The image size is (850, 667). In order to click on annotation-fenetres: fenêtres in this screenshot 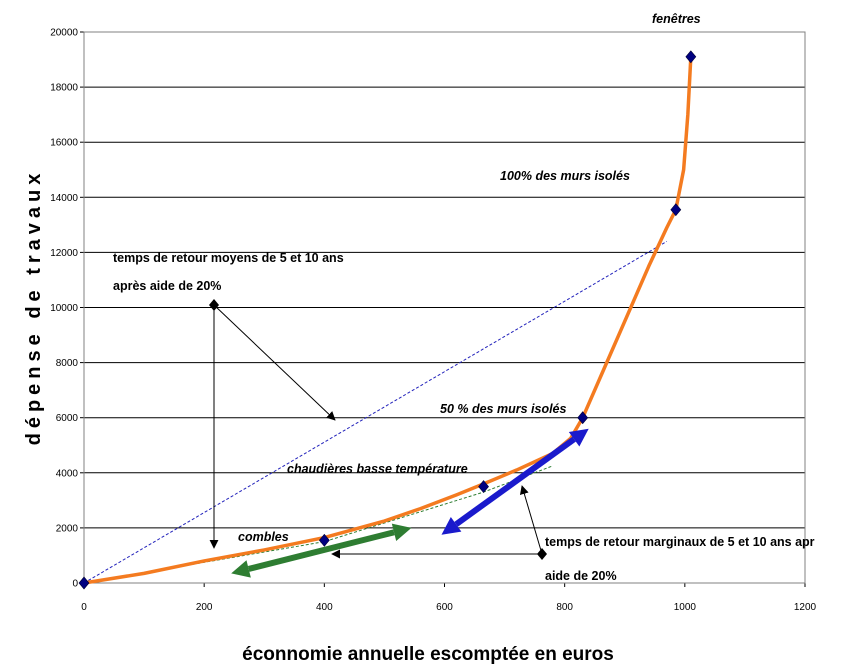, I will do `click(676, 19)`.